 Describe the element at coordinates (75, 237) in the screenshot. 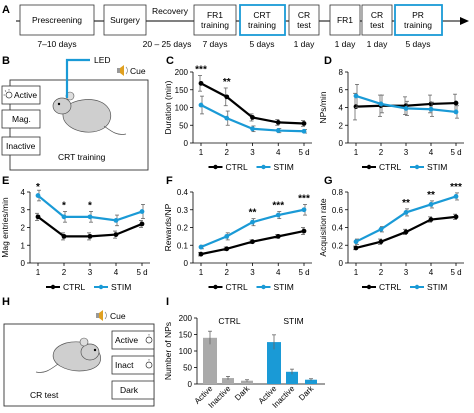

I see `line-chart-e: 0 1 2 3 4 1 2 3 4 5 d Mag entries/min * * * CTRL STIM` at that location.